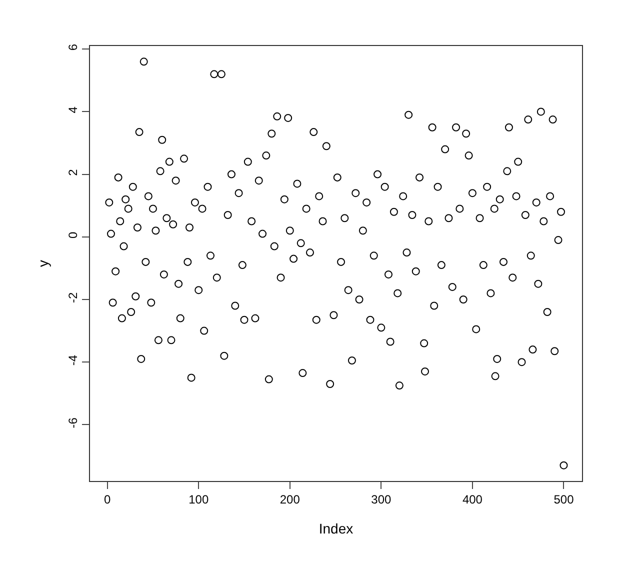 The height and width of the screenshot is (576, 644). Describe the element at coordinates (73, 110) in the screenshot. I see `y-tick-label: 4` at that location.